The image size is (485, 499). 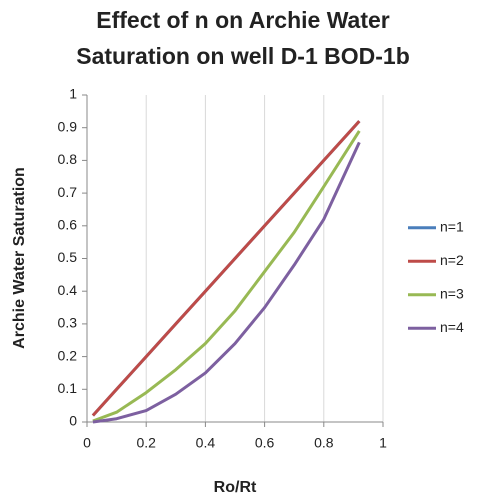 I want to click on legend-label: n=2, so click(x=452, y=260).